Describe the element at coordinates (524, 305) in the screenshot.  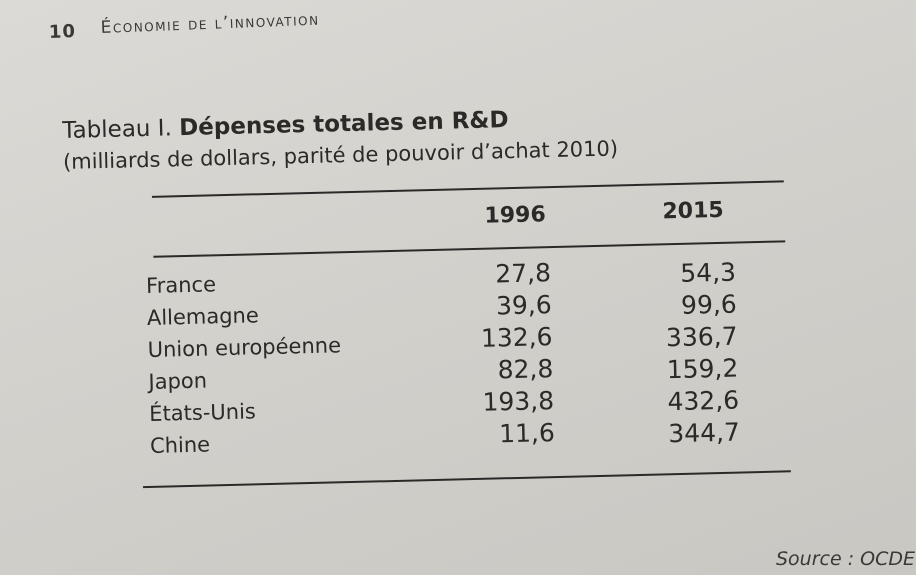
I see `cell-allemagne-1996: 39,6` at that location.